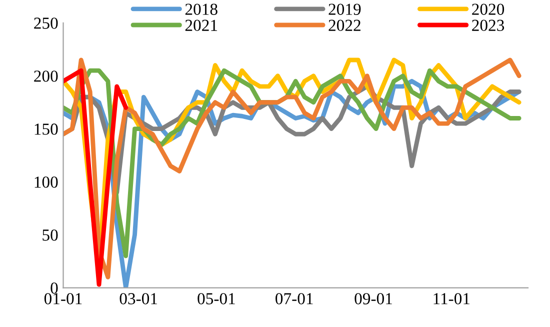 The height and width of the screenshot is (327, 550). I want to click on y-tick-label: 200, so click(46, 76).